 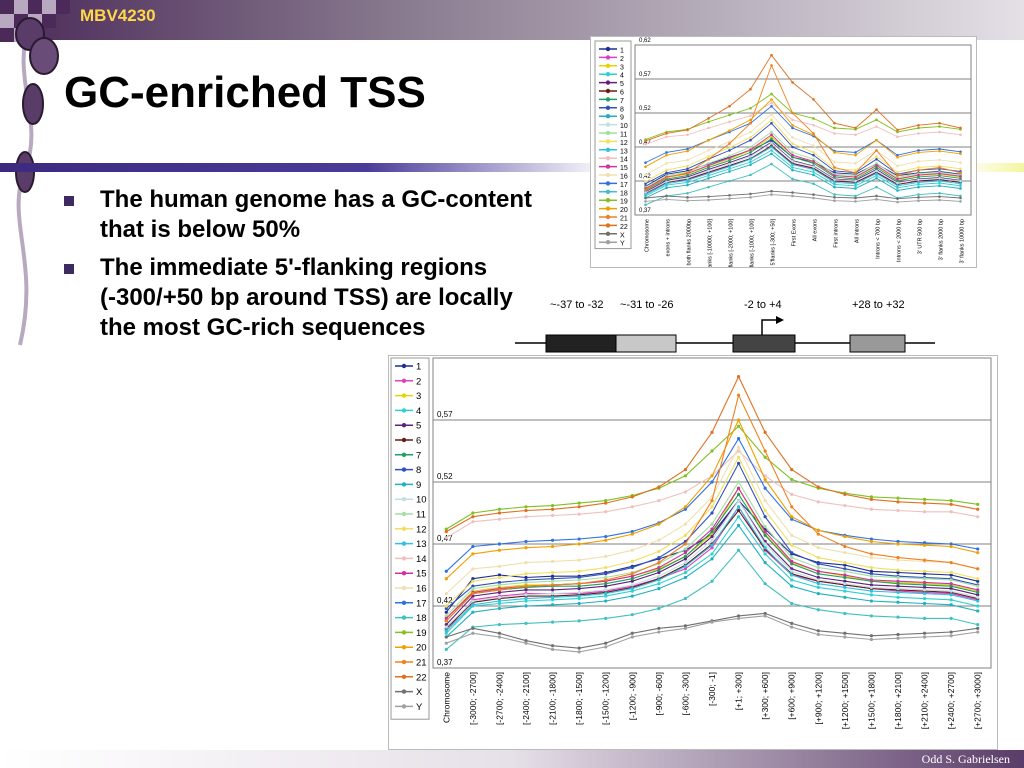 I want to click on y-tick-label: 0,52, so click(x=445, y=476).